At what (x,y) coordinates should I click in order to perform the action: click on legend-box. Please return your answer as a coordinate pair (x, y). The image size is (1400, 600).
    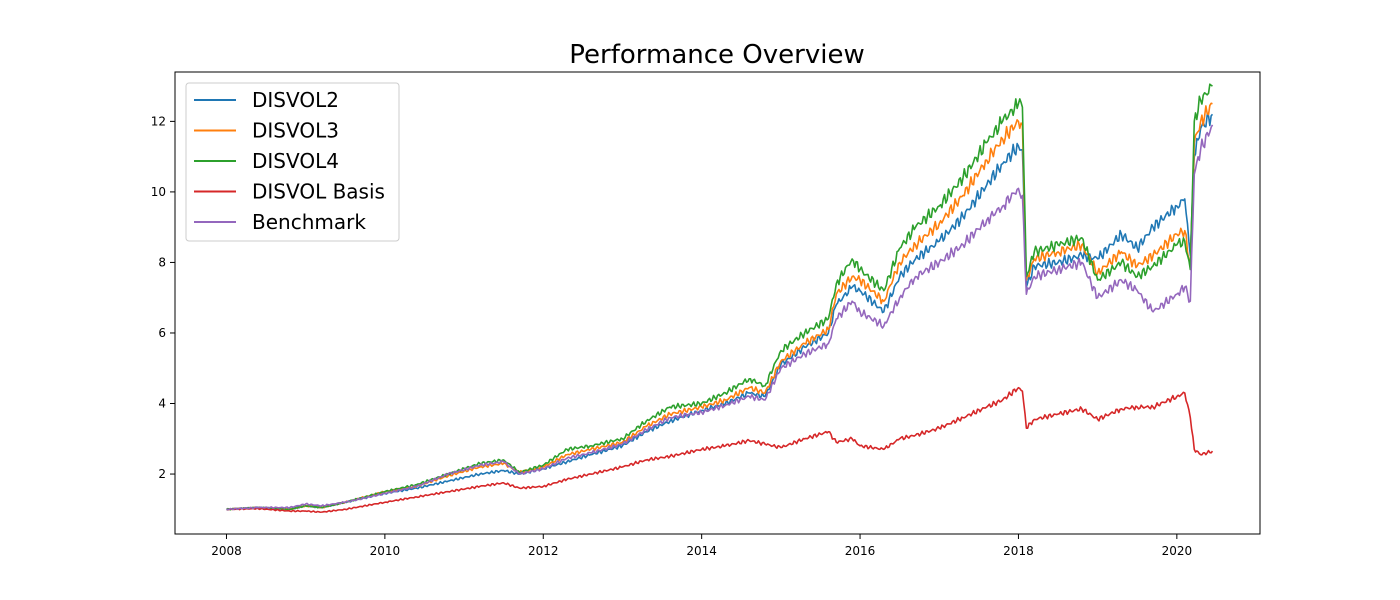
    Looking at the image, I should click on (292, 162).